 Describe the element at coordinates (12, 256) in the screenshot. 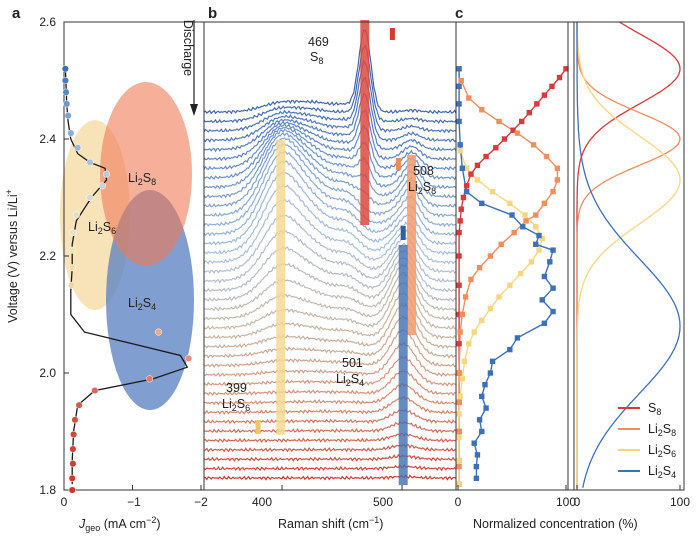

I see `panel-a-ylabel: Voltage (V) versus Li/Li+` at that location.